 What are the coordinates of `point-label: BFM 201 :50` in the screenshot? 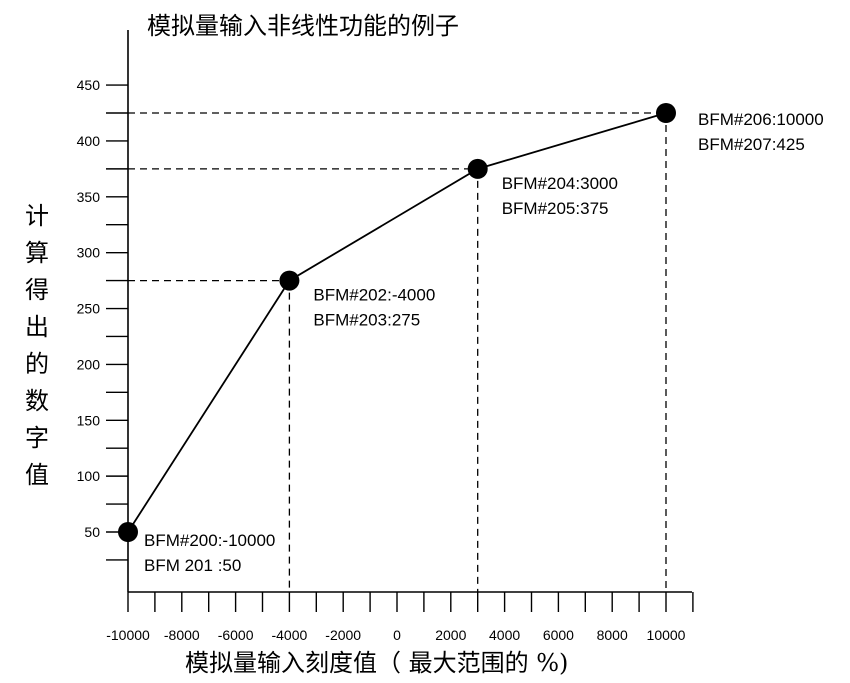 It's located at (192, 565).